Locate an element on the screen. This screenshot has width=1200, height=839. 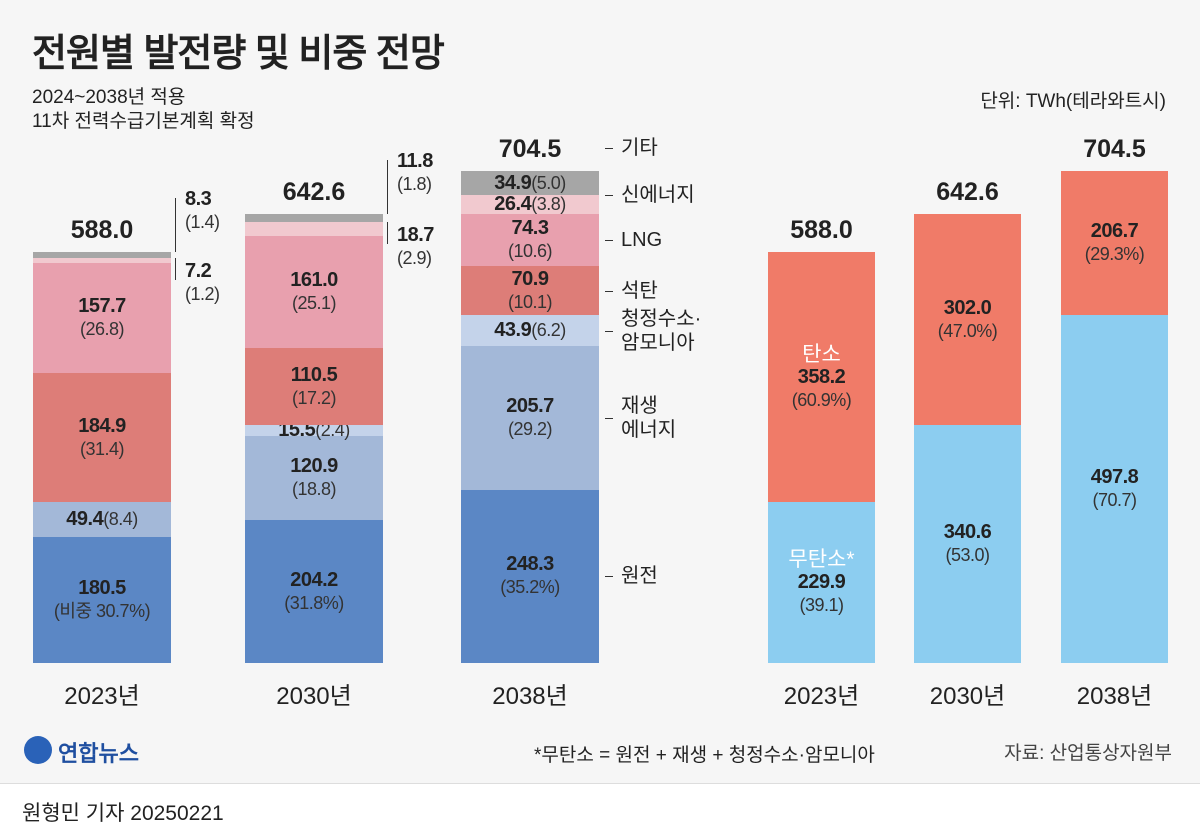
value-label: 7.2 is located at coordinates (198, 271).